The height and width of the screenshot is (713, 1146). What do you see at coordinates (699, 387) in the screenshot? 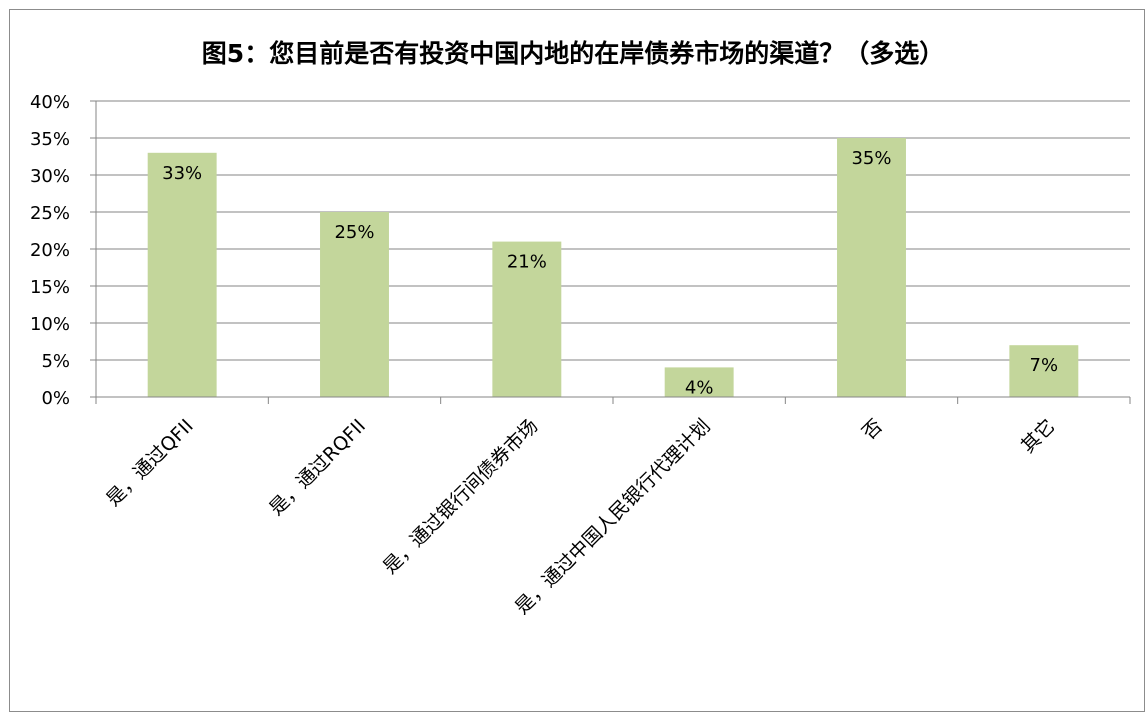
I see `data-label: 4%` at bounding box center [699, 387].